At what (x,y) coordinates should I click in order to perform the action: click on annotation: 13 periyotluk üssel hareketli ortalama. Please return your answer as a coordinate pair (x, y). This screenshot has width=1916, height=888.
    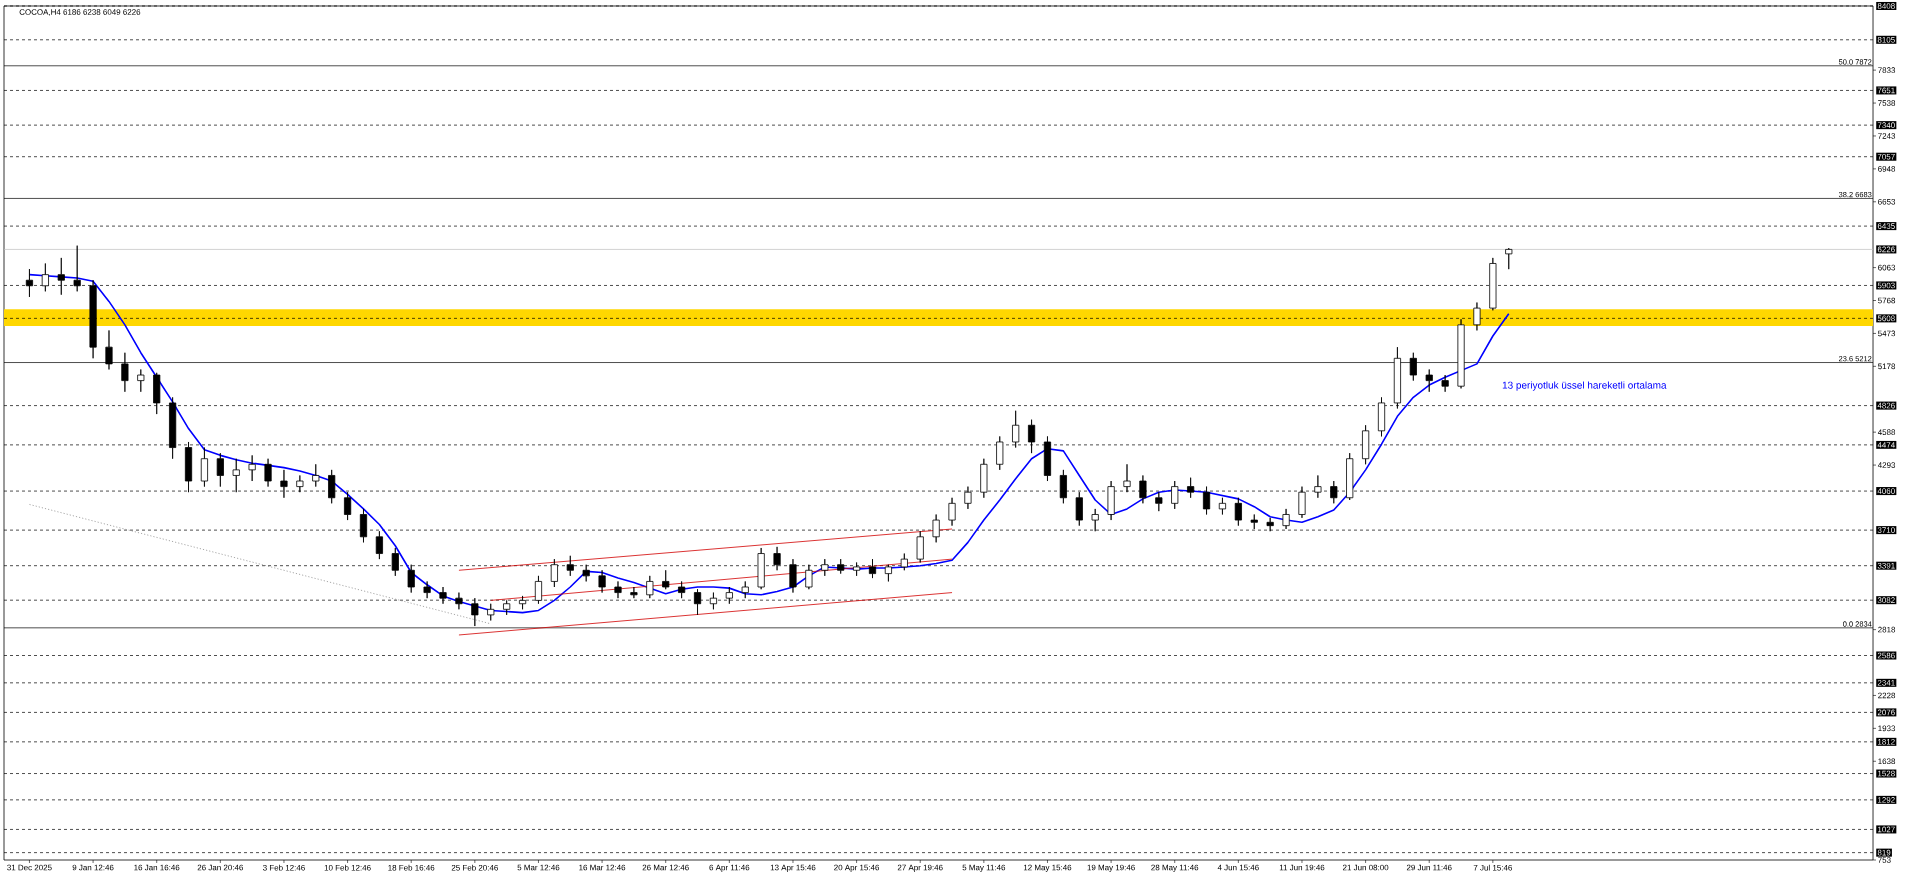
    Looking at the image, I should click on (1584, 386).